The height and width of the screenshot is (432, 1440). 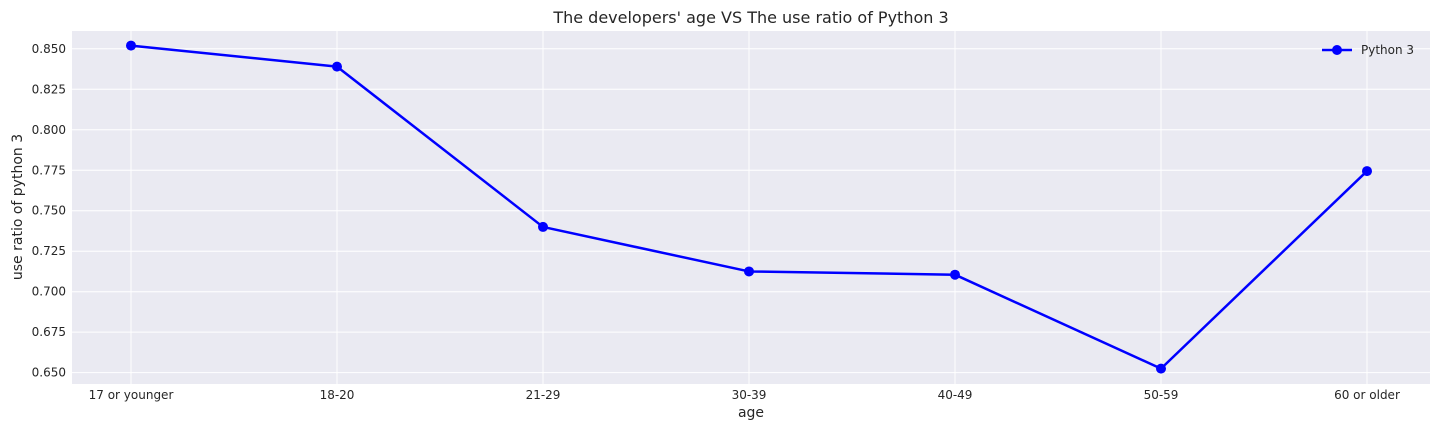 What do you see at coordinates (131, 395) in the screenshot?
I see `x-tick-label: 17 or younger` at bounding box center [131, 395].